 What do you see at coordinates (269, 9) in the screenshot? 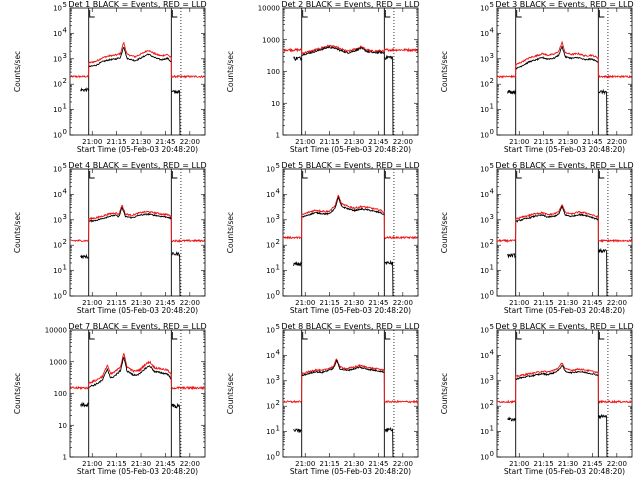
I see `y-tick-label: 10000` at bounding box center [269, 9].